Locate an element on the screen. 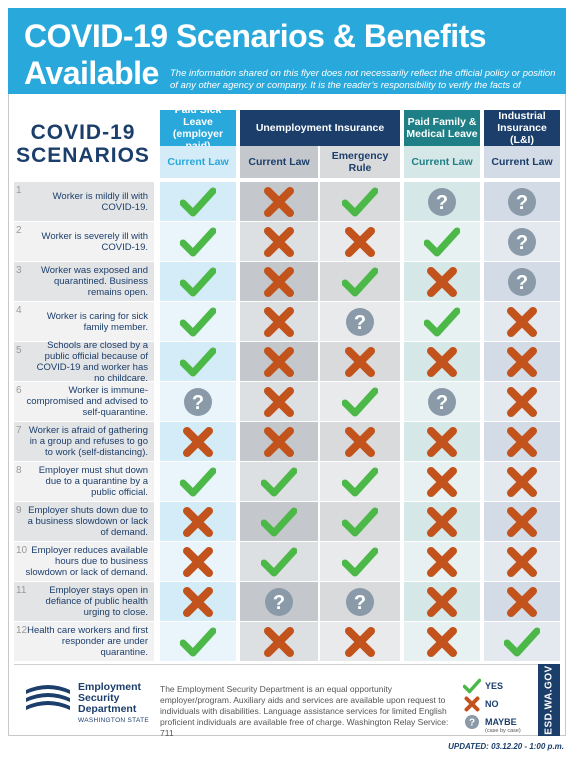  legend-maybe: ? MAYBE is located at coordinates (490, 722).